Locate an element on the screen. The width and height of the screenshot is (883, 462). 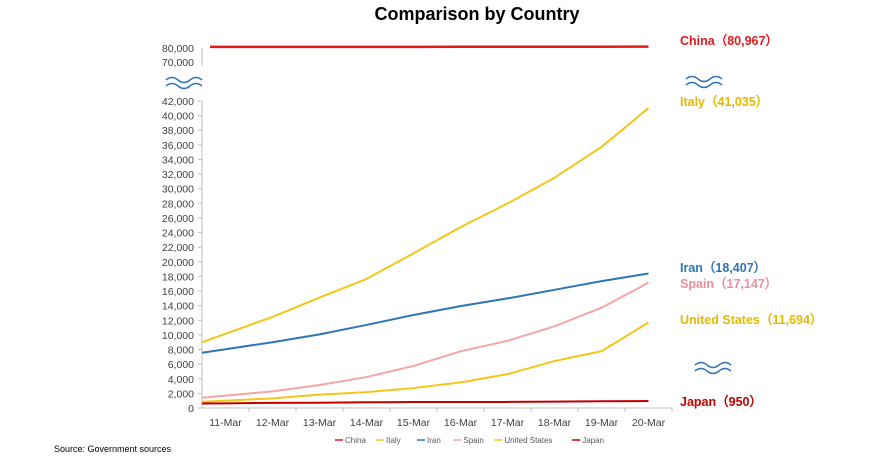
y-tick-label: 30,000 is located at coordinates (178, 190).